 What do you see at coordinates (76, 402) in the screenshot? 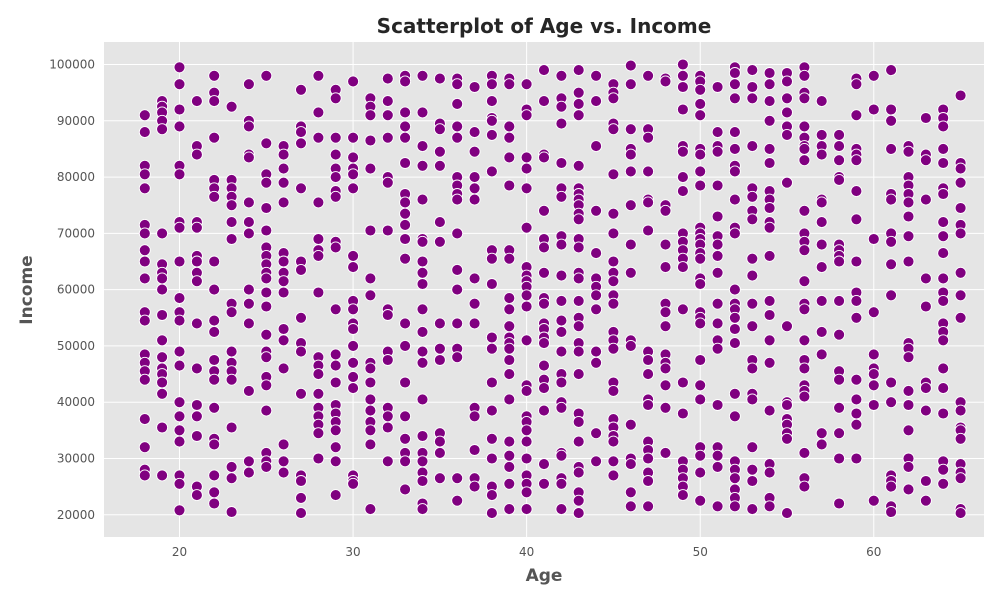
I see `y-tick-label: 40000` at bounding box center [76, 402].